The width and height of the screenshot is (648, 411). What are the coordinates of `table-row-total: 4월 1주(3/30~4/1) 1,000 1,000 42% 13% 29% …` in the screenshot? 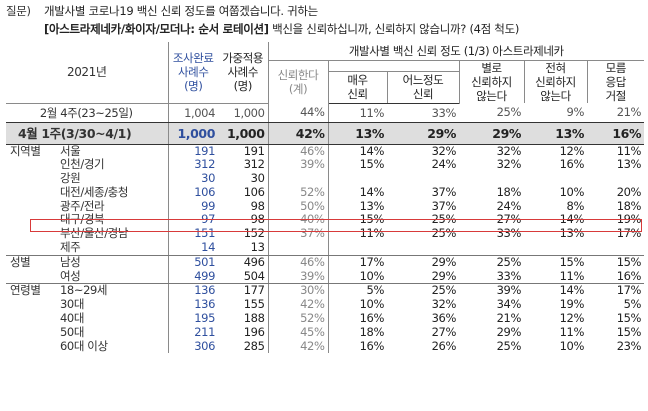 It's located at (325, 133).